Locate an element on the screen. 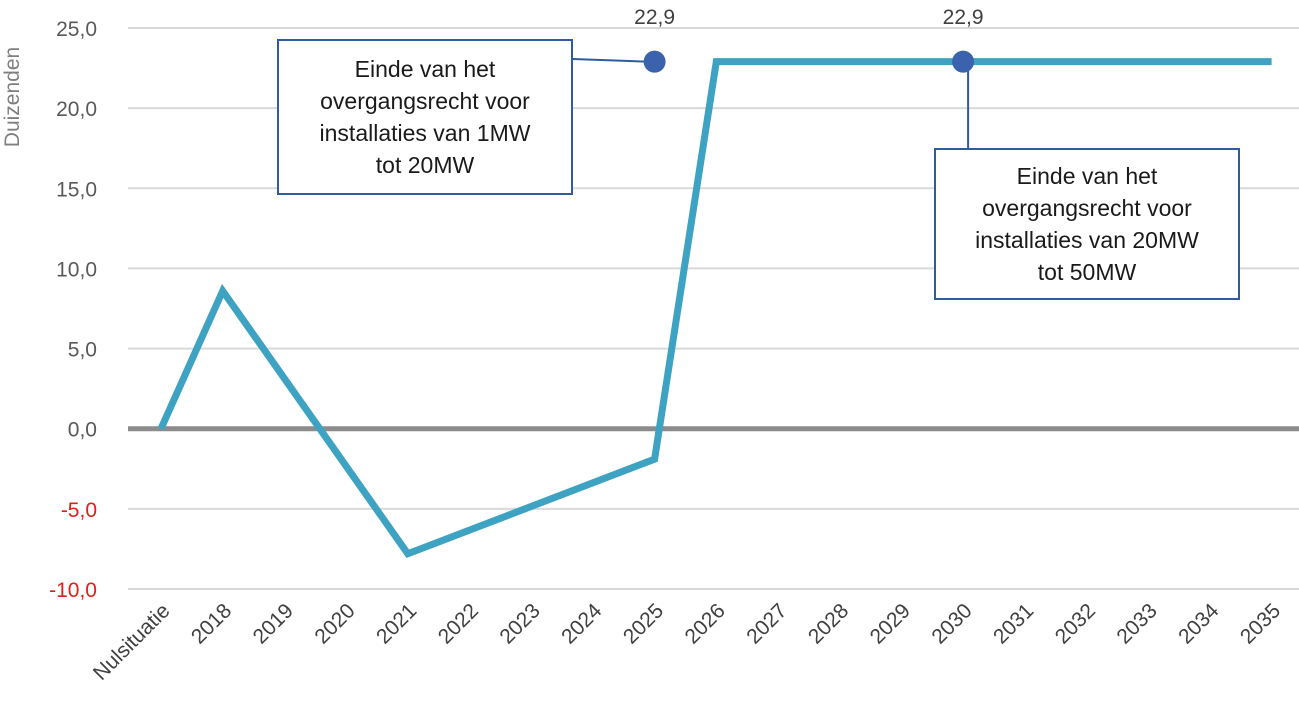 This screenshot has height=715, width=1299. y-tick-label: 25,0 is located at coordinates (76, 29).